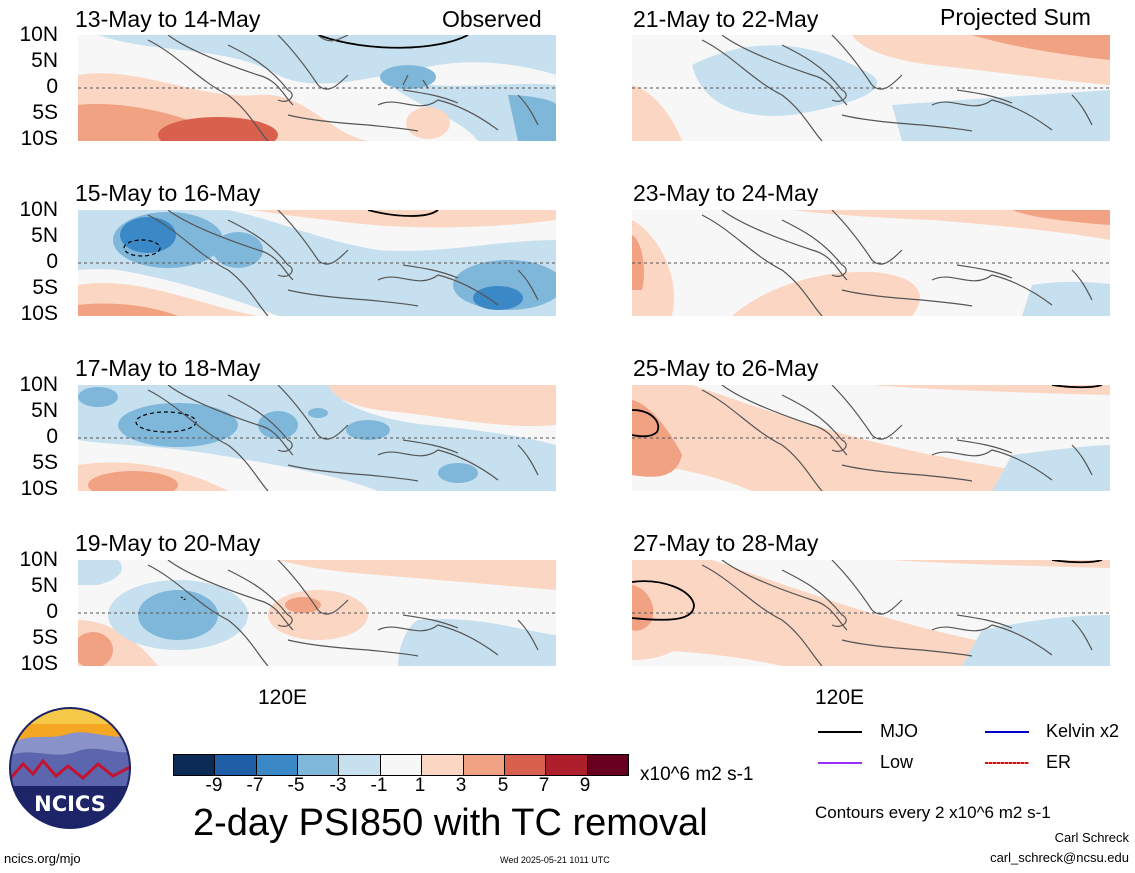 The image size is (1135, 873). I want to click on panel-title: 13-May to 14-May, so click(168, 19).